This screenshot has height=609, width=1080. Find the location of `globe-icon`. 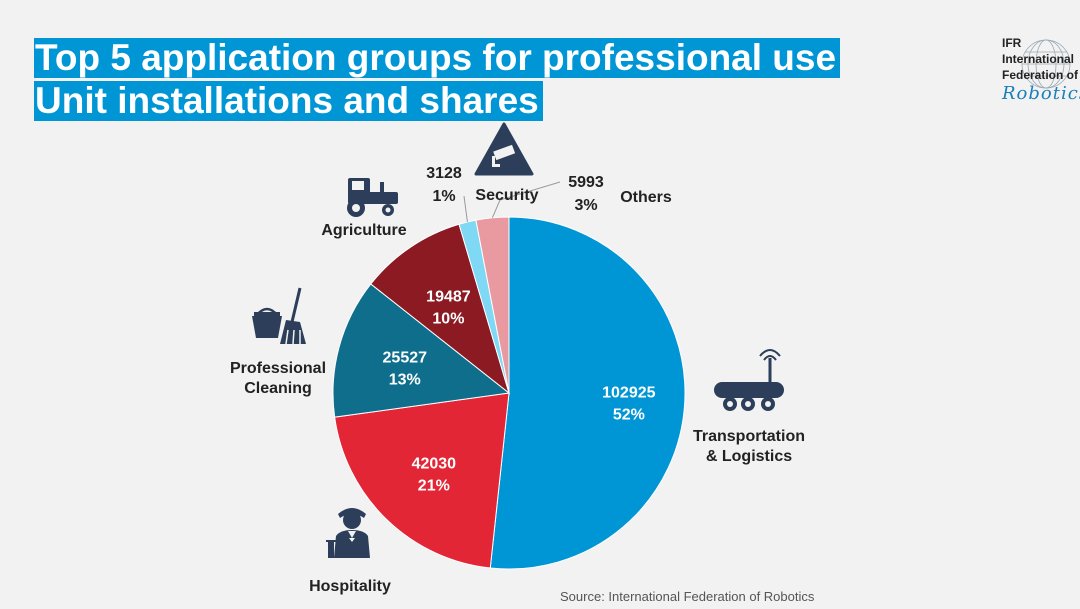

globe-icon is located at coordinates (1046, 64).